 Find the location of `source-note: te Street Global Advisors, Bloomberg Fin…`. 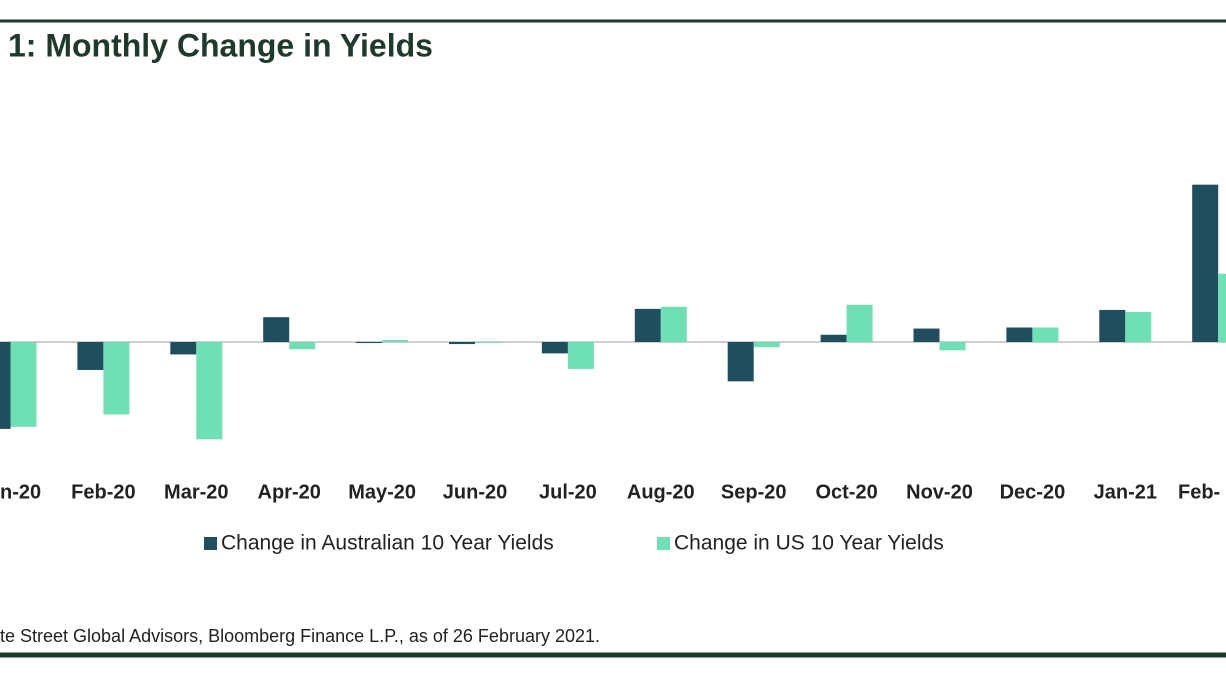

source-note: te Street Global Advisors, Bloomberg Fin… is located at coordinates (300, 636).